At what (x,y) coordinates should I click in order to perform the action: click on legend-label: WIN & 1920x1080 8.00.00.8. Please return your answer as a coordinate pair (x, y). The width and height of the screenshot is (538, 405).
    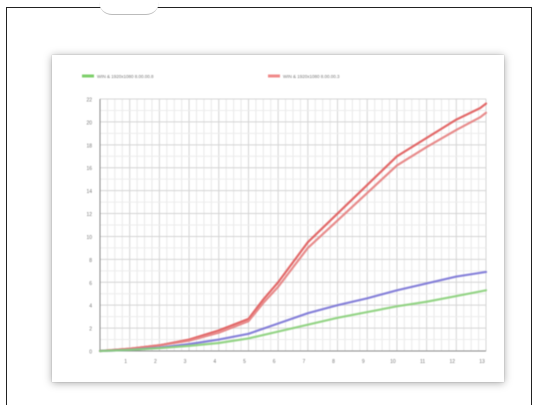
    Looking at the image, I should click on (125, 76).